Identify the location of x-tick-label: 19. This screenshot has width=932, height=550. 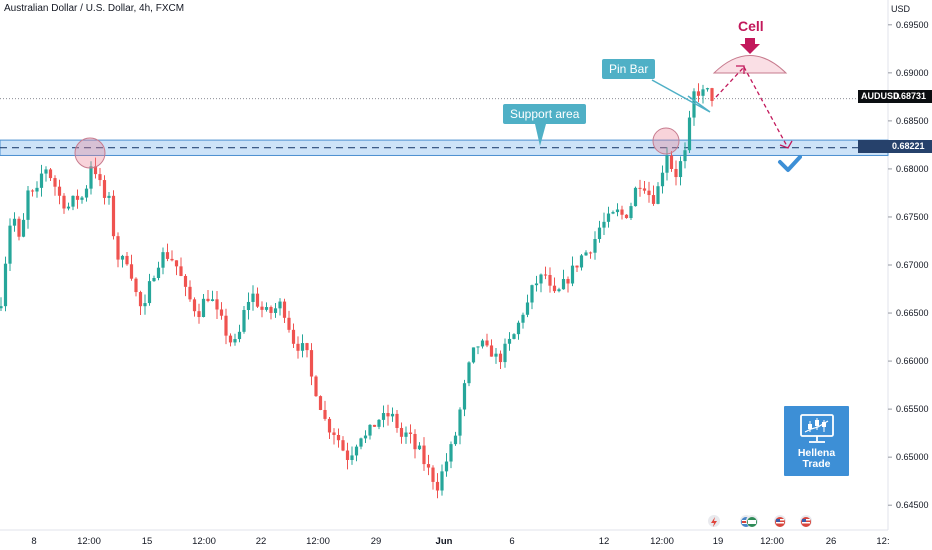
(718, 541).